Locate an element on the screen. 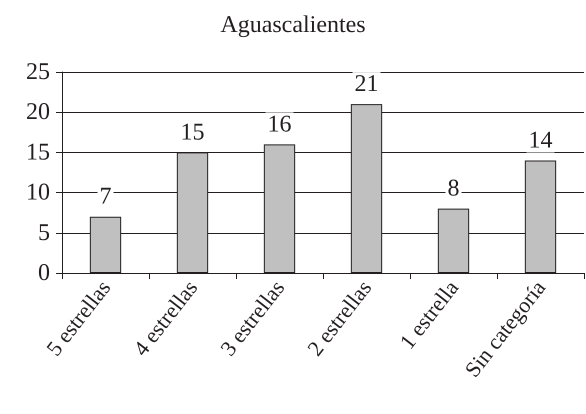 The height and width of the screenshot is (414, 586). y-tick-label: 25 is located at coordinates (38, 72).